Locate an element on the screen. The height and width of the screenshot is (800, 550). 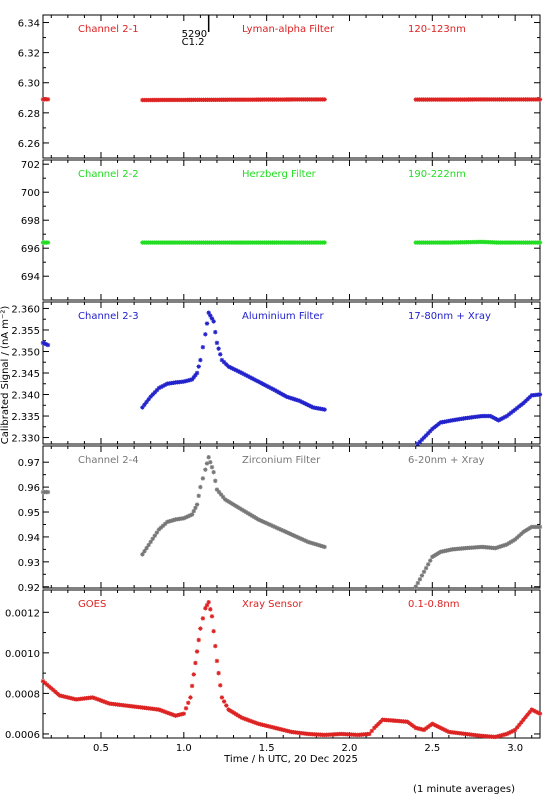
panel-band-label: 17-80nm + Xray is located at coordinates (449, 316).